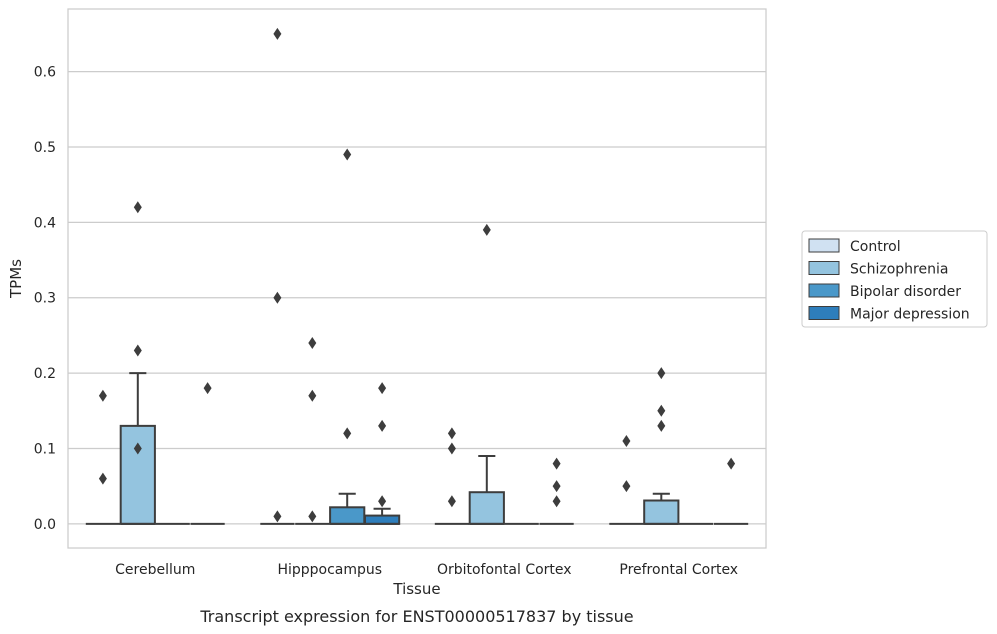 This screenshot has width=997, height=634. What do you see at coordinates (899, 270) in the screenshot?
I see `legend-entry: Schizophrenia` at bounding box center [899, 270].